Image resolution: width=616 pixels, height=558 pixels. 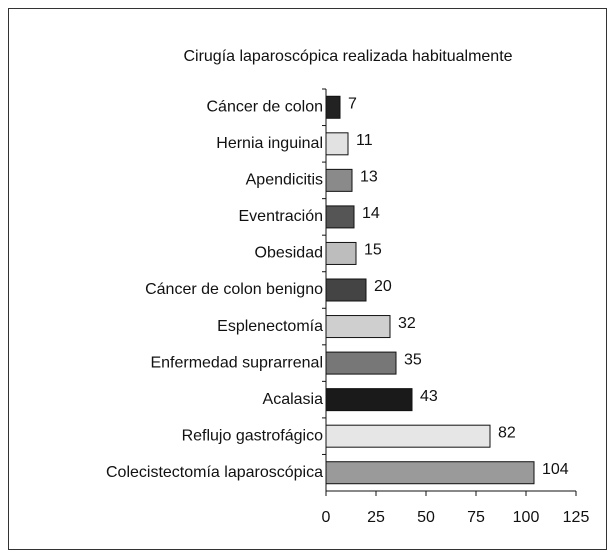 What do you see at coordinates (476, 517) in the screenshot?
I see `x-tick-label: 75` at bounding box center [476, 517].